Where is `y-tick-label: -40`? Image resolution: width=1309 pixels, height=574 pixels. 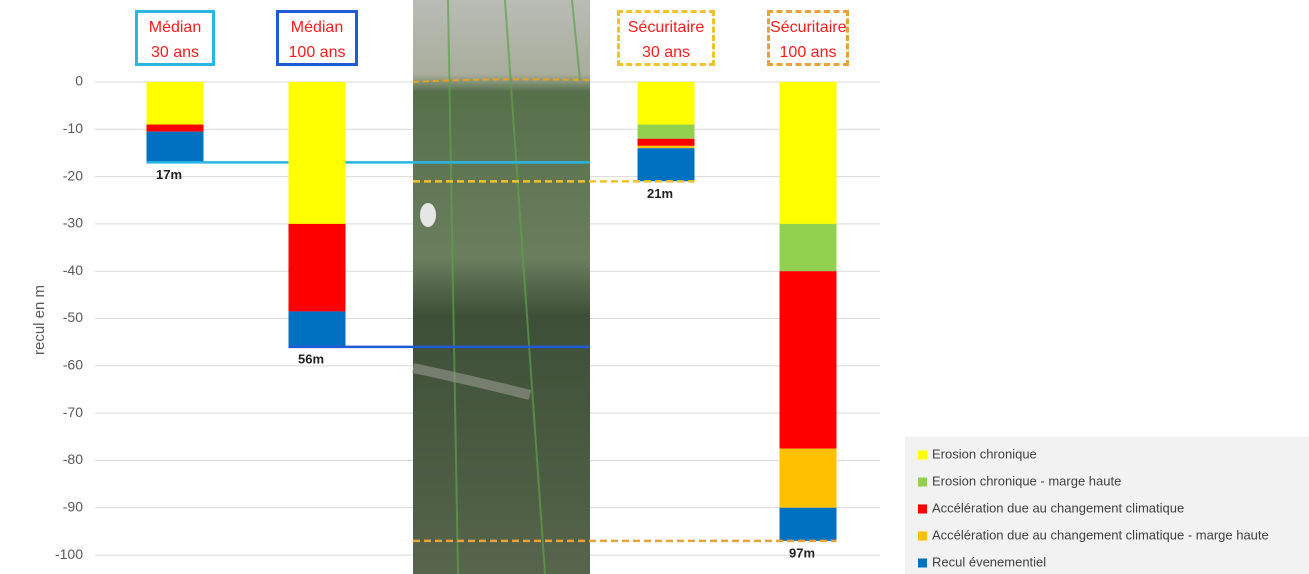 y-tick-label: -40 is located at coordinates (73, 270).